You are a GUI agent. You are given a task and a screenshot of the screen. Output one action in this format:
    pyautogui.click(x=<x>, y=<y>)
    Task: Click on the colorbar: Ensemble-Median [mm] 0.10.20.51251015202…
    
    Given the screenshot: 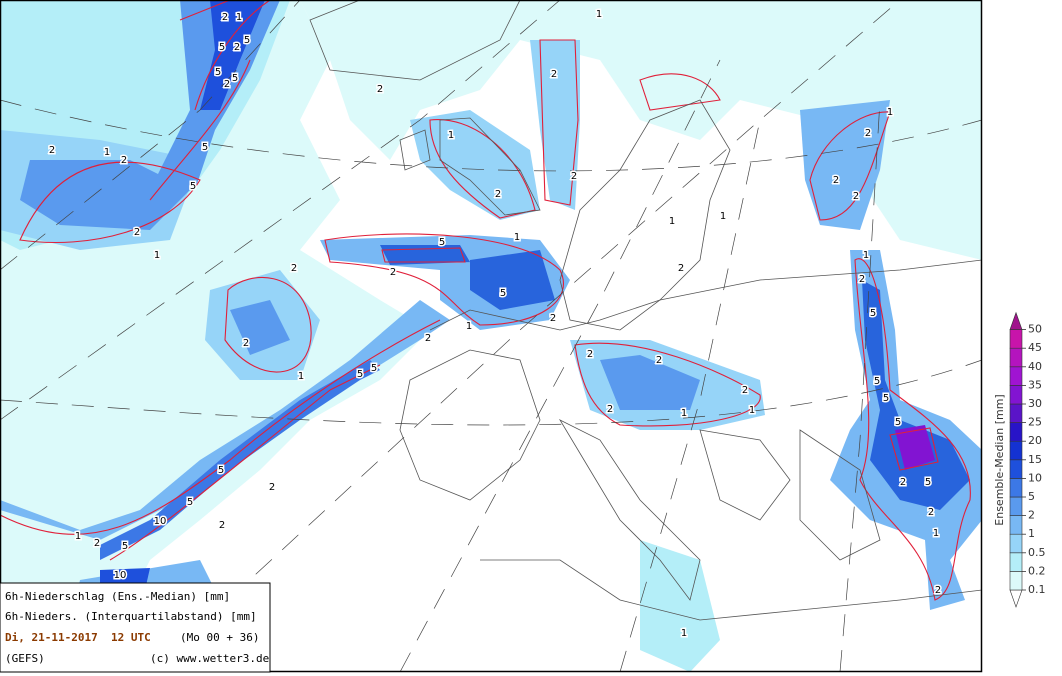 What is the action you would take?
    pyautogui.click(x=1019, y=459)
    